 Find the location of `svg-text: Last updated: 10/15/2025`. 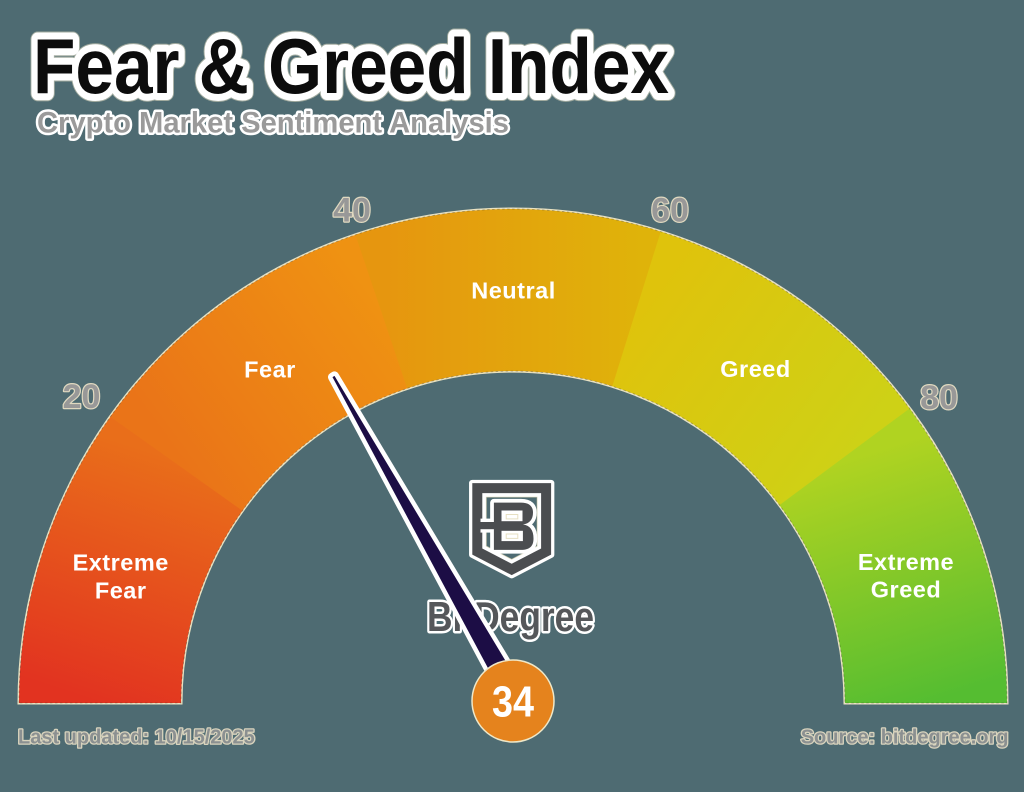

svg-text: Last updated: 10/15/2025 is located at coordinates (136, 738).